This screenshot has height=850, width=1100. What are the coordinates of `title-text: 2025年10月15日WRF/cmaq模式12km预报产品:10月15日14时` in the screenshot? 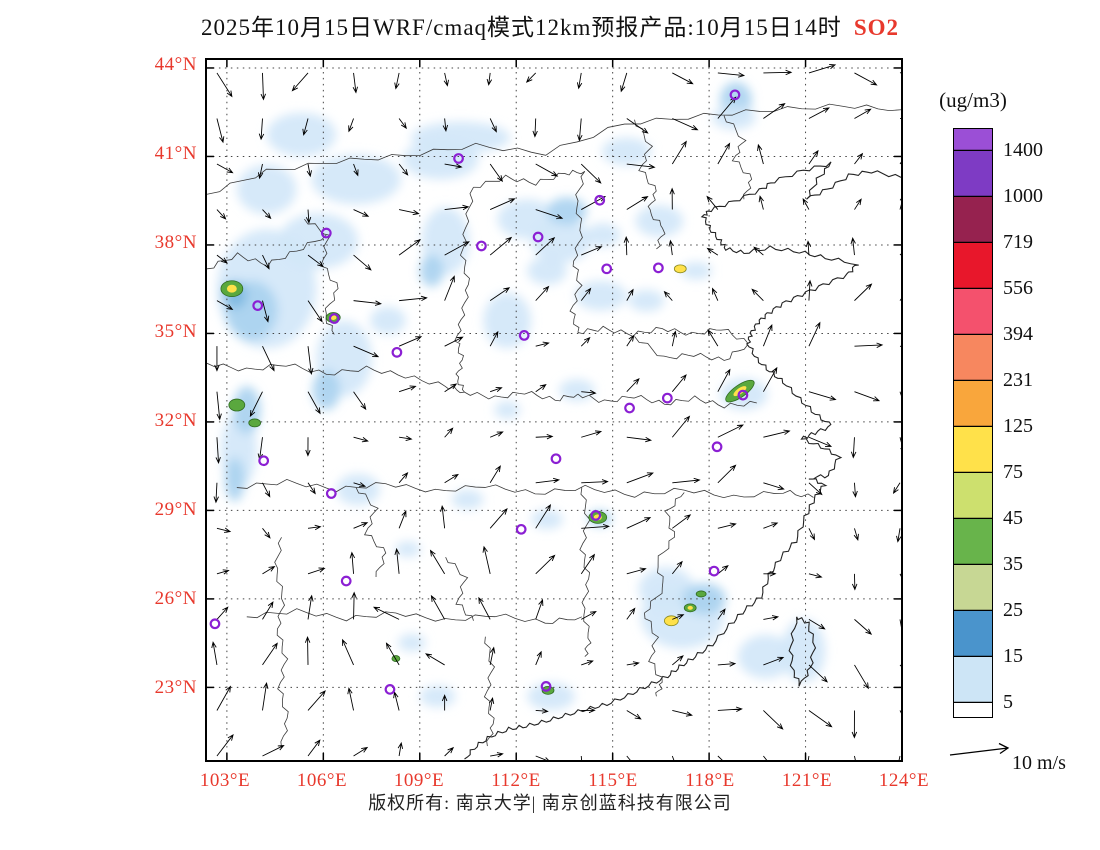 It's located at (521, 27).